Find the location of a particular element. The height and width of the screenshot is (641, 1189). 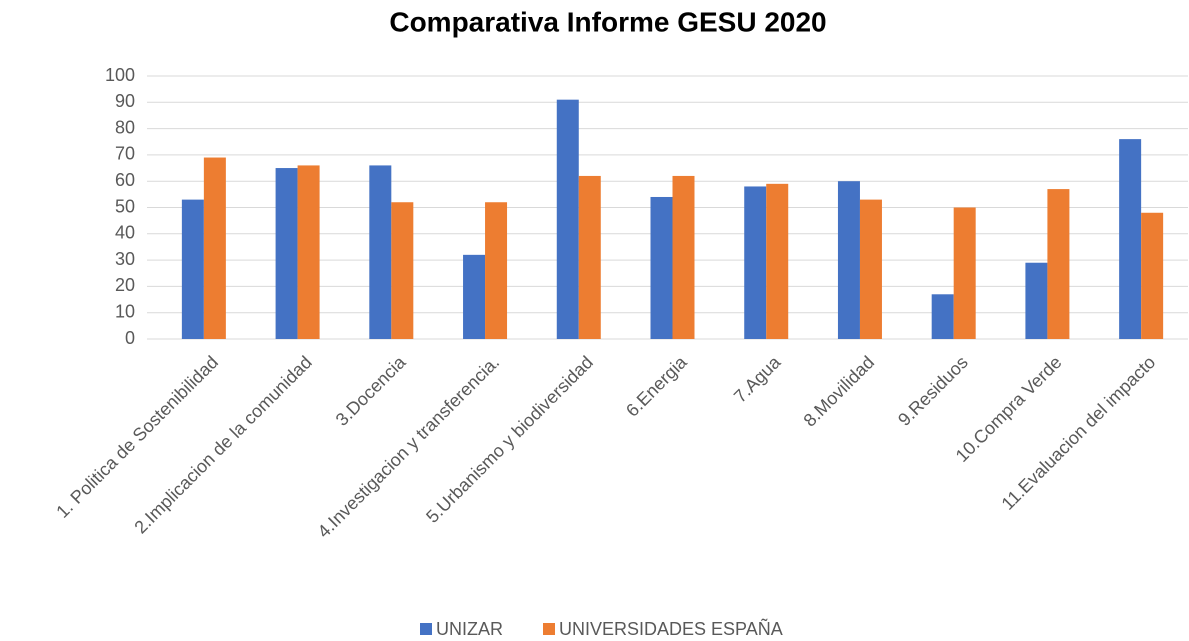

y-tick-label: 100 is located at coordinates (120, 75).